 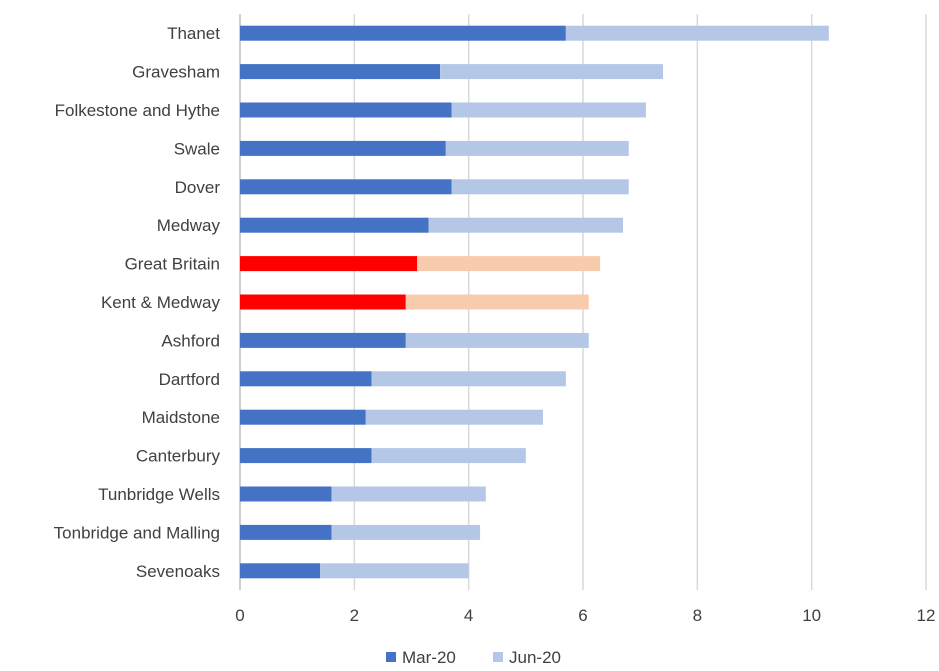 I want to click on x-tick-label: 12, so click(x=926, y=615).